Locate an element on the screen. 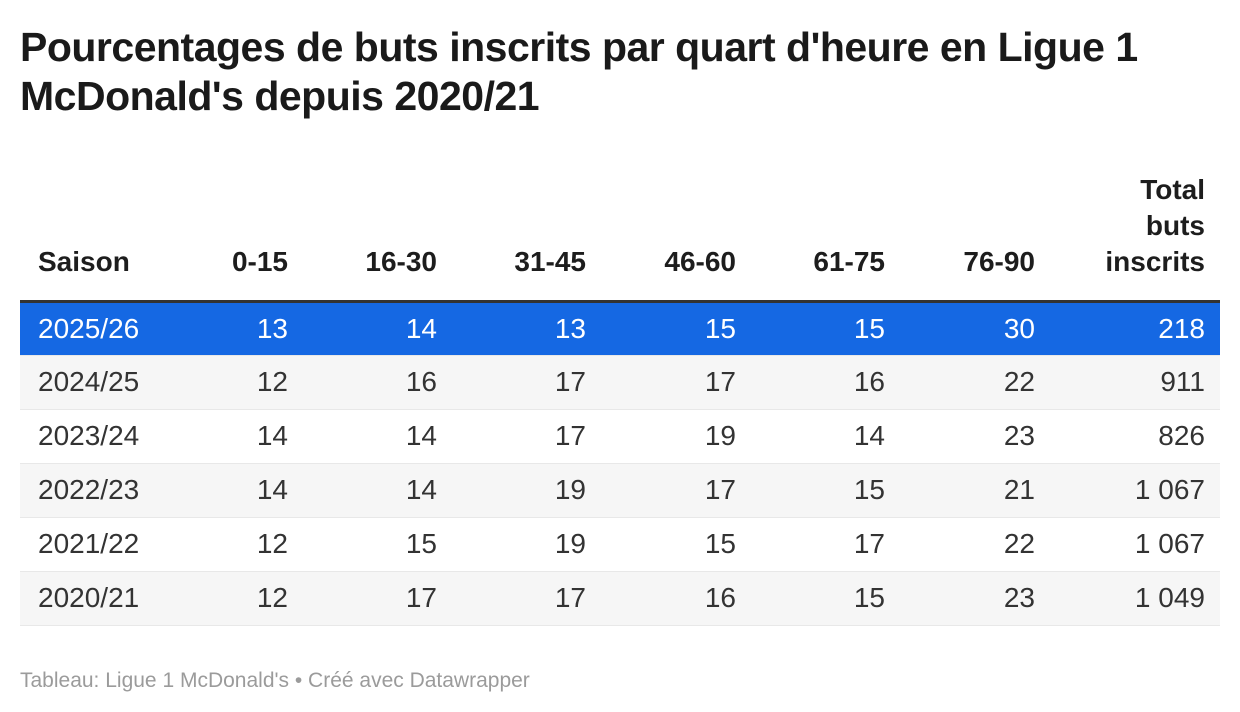  column-header-61-75: 61-75 is located at coordinates (822, 227).